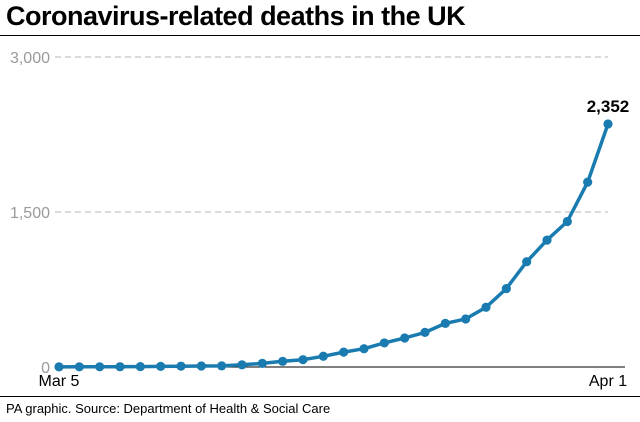  Describe the element at coordinates (320, 35) in the screenshot. I see `title-divider` at that location.